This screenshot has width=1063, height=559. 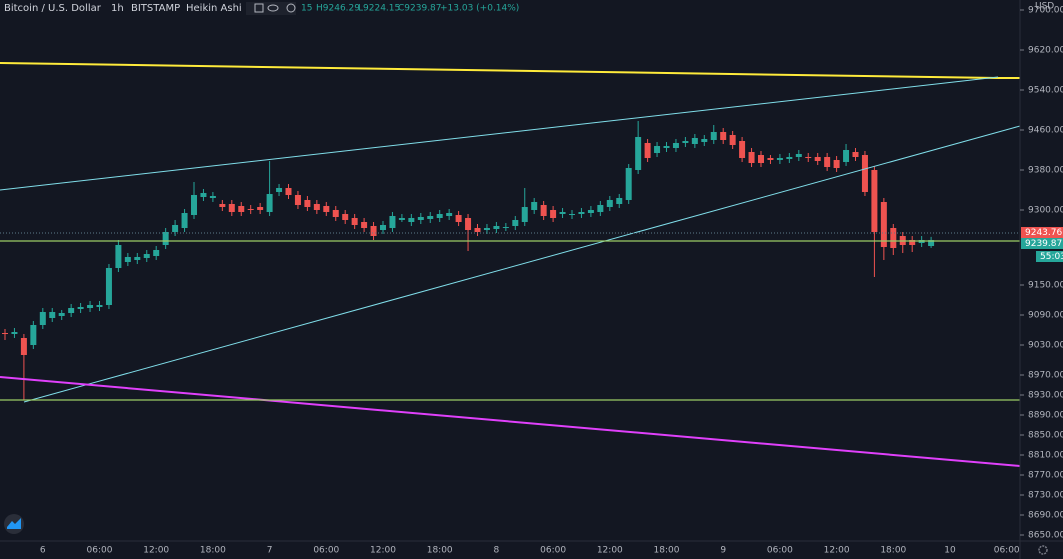 What do you see at coordinates (53, 8) in the screenshot?
I see `symbol-title: Bitcoin / U.S. Dollar` at bounding box center [53, 8].